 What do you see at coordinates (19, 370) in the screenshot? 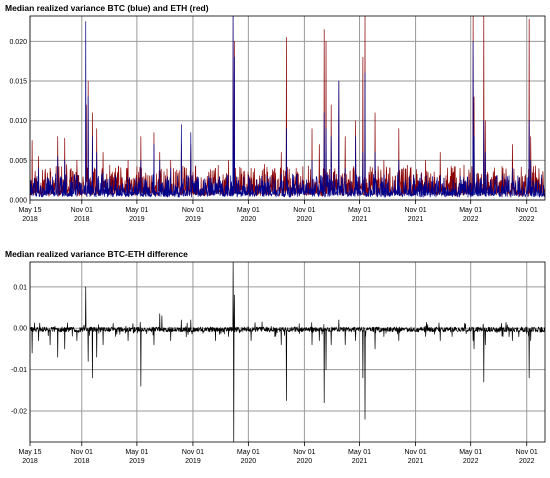
I see `difference-y-tick-label: -0.01` at bounding box center [19, 370].